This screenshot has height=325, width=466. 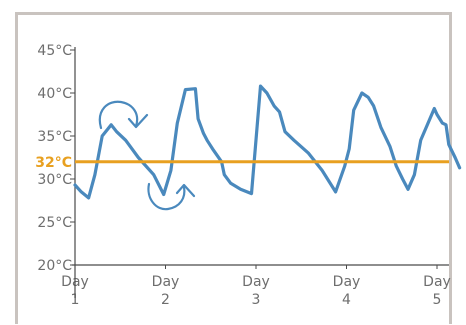 I want to click on y-axis-ticks: 45°C 40°C 35°C 30°C 25°C 20°C, so click(x=56, y=158).